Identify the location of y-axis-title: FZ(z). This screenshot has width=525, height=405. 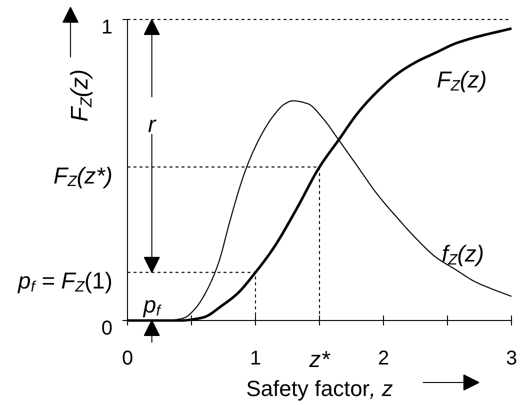
(81, 95).